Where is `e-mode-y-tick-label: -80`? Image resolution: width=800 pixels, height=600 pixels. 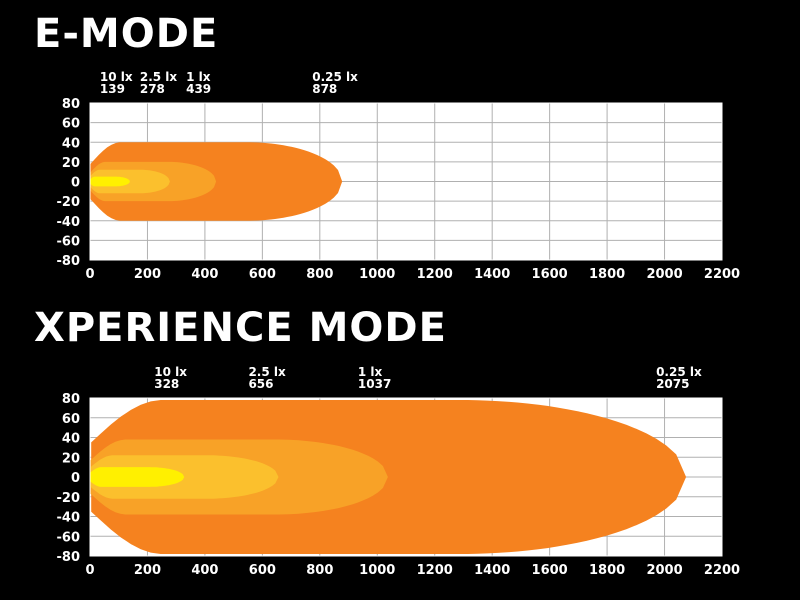 e-mode-y-tick-label: -80 is located at coordinates (69, 261).